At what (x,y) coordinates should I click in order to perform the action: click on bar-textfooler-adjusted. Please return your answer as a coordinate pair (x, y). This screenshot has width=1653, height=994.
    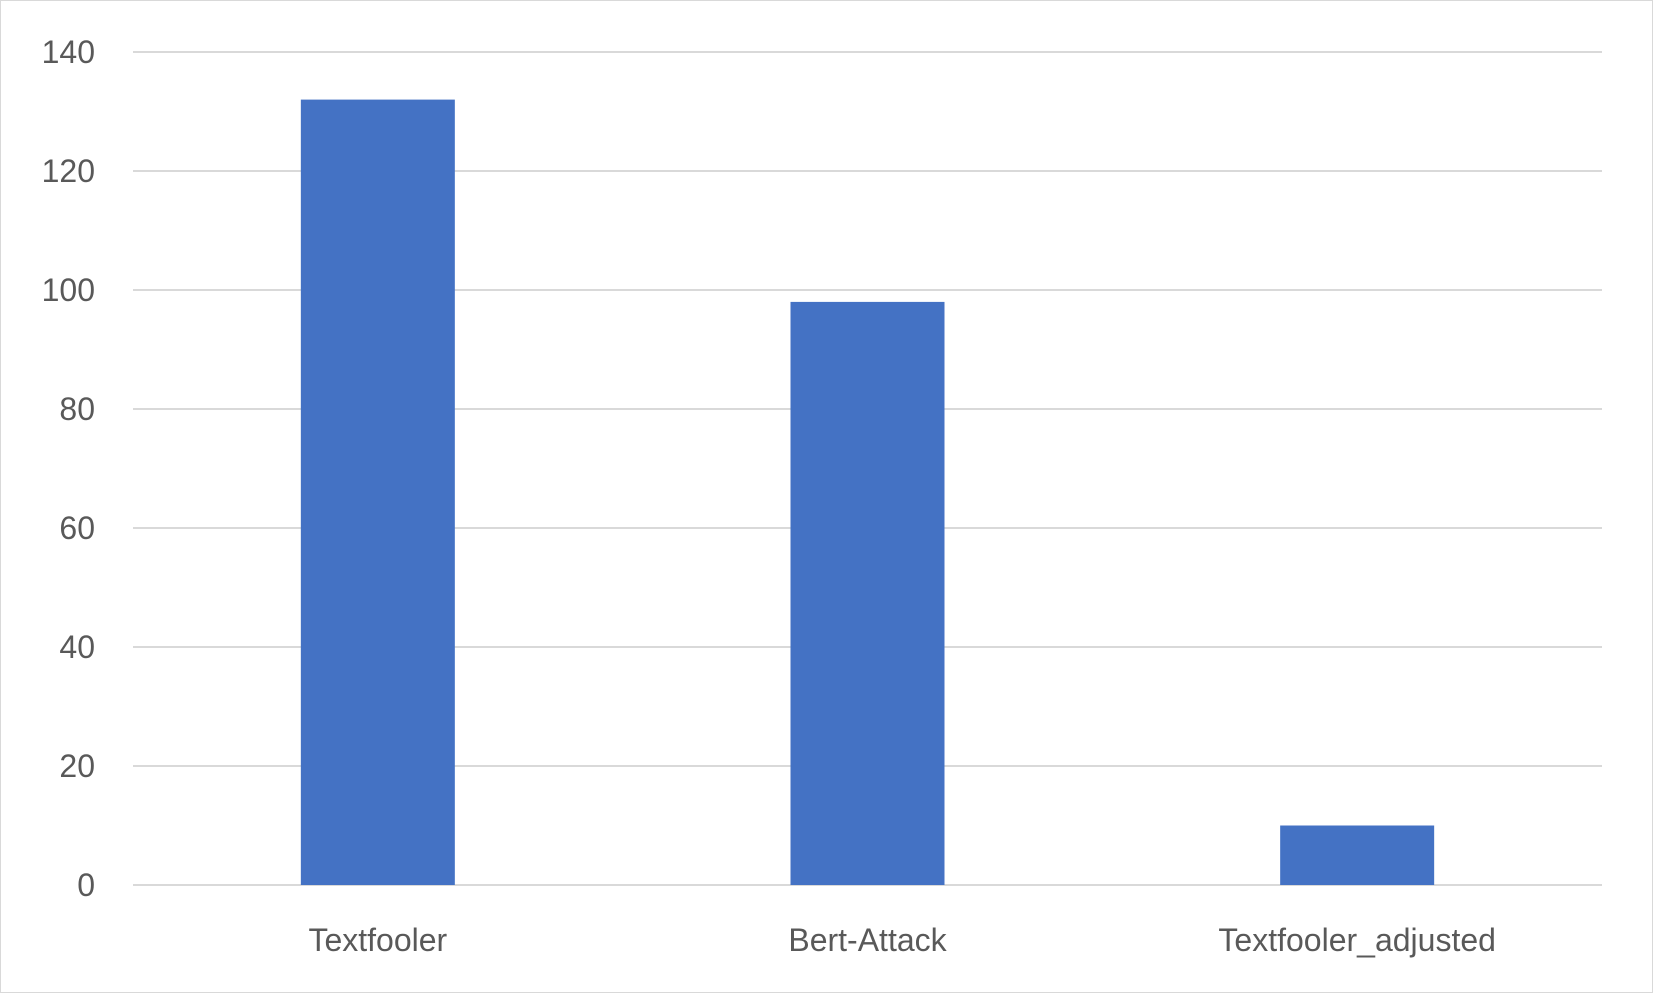
    Looking at the image, I should click on (1357, 855).